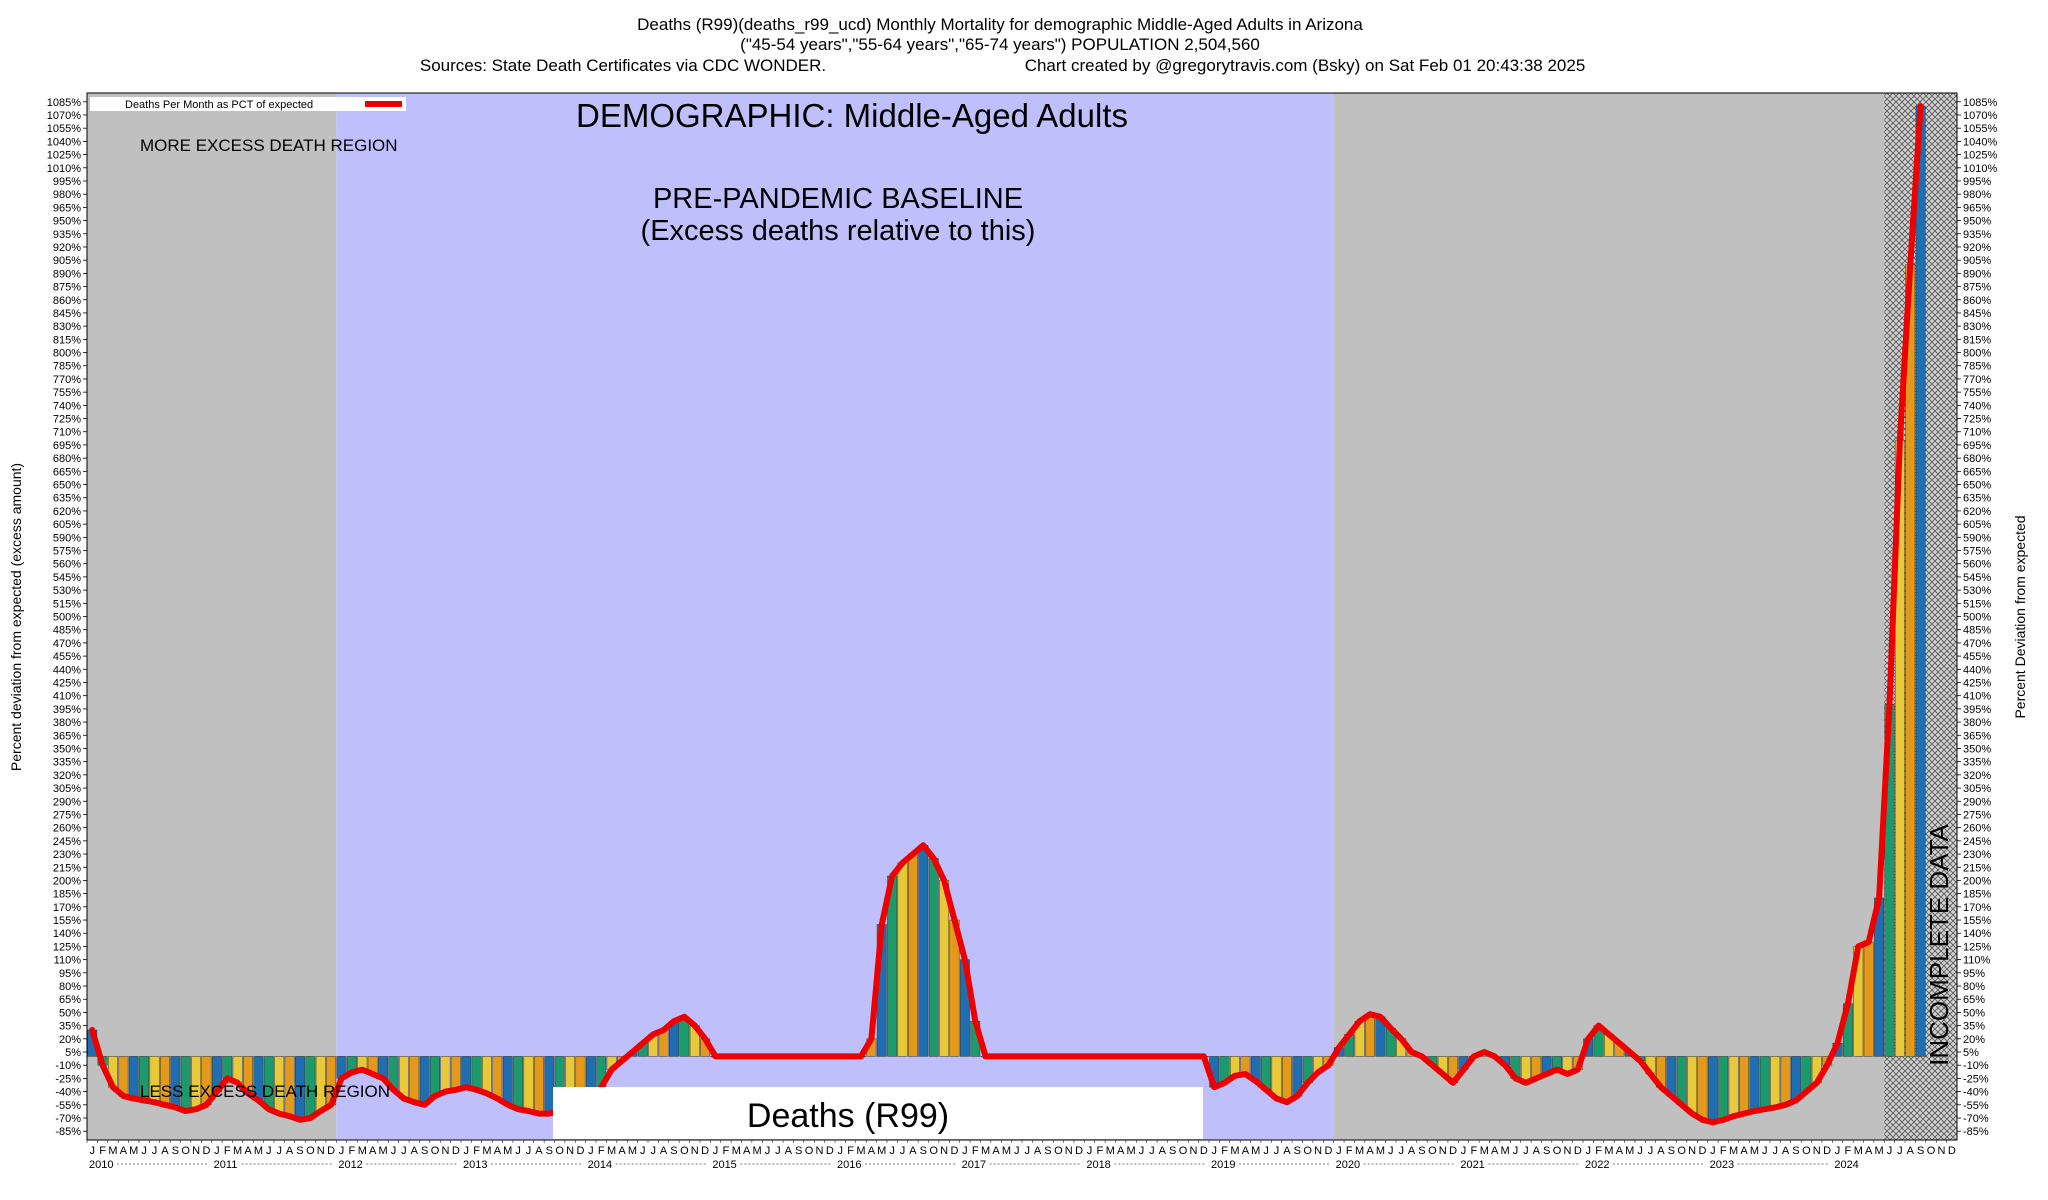 Image resolution: width=2048 pixels, height=1200 pixels. Describe the element at coordinates (67, 552) in the screenshot. I see `y-tick-label-left: 575%` at that location.